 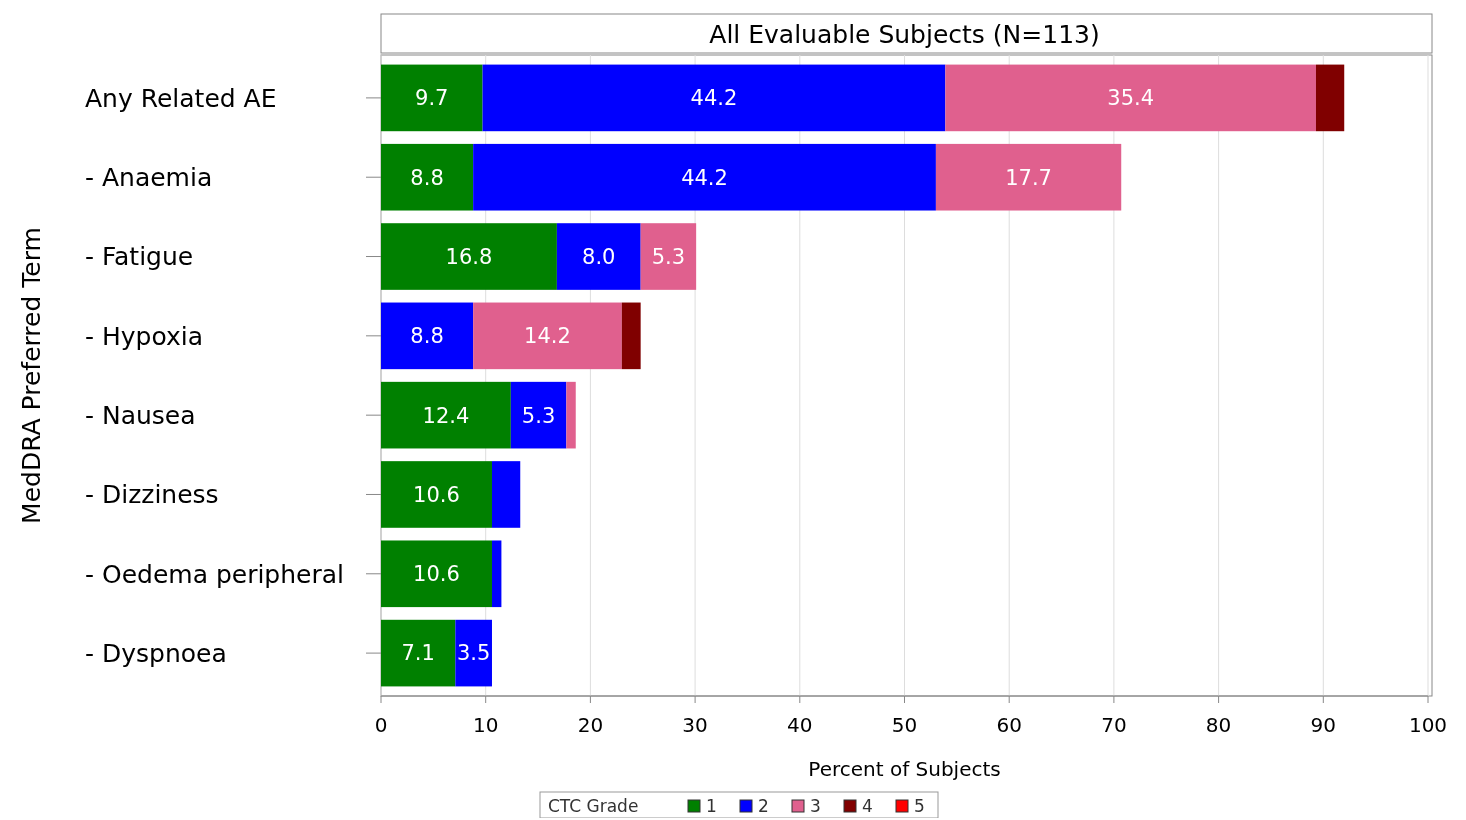 What do you see at coordinates (215, 574) in the screenshot?
I see `y-tick-label: - Oedema peripheral` at bounding box center [215, 574].